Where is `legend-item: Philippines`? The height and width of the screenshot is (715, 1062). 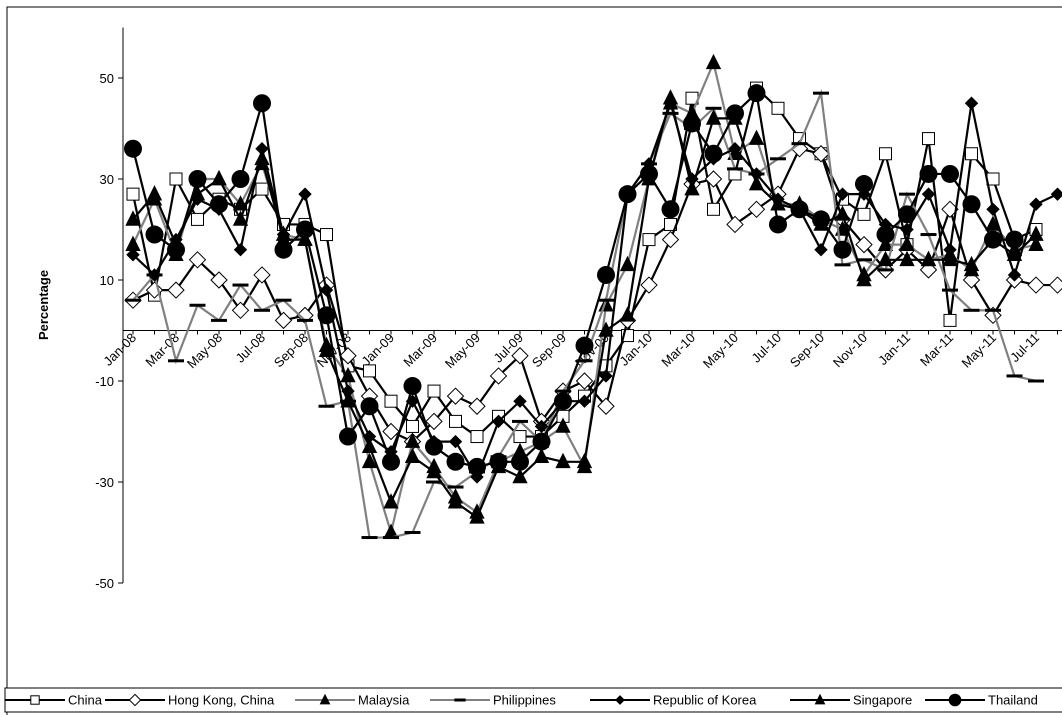
legend-item: Philippines is located at coordinates (493, 700).